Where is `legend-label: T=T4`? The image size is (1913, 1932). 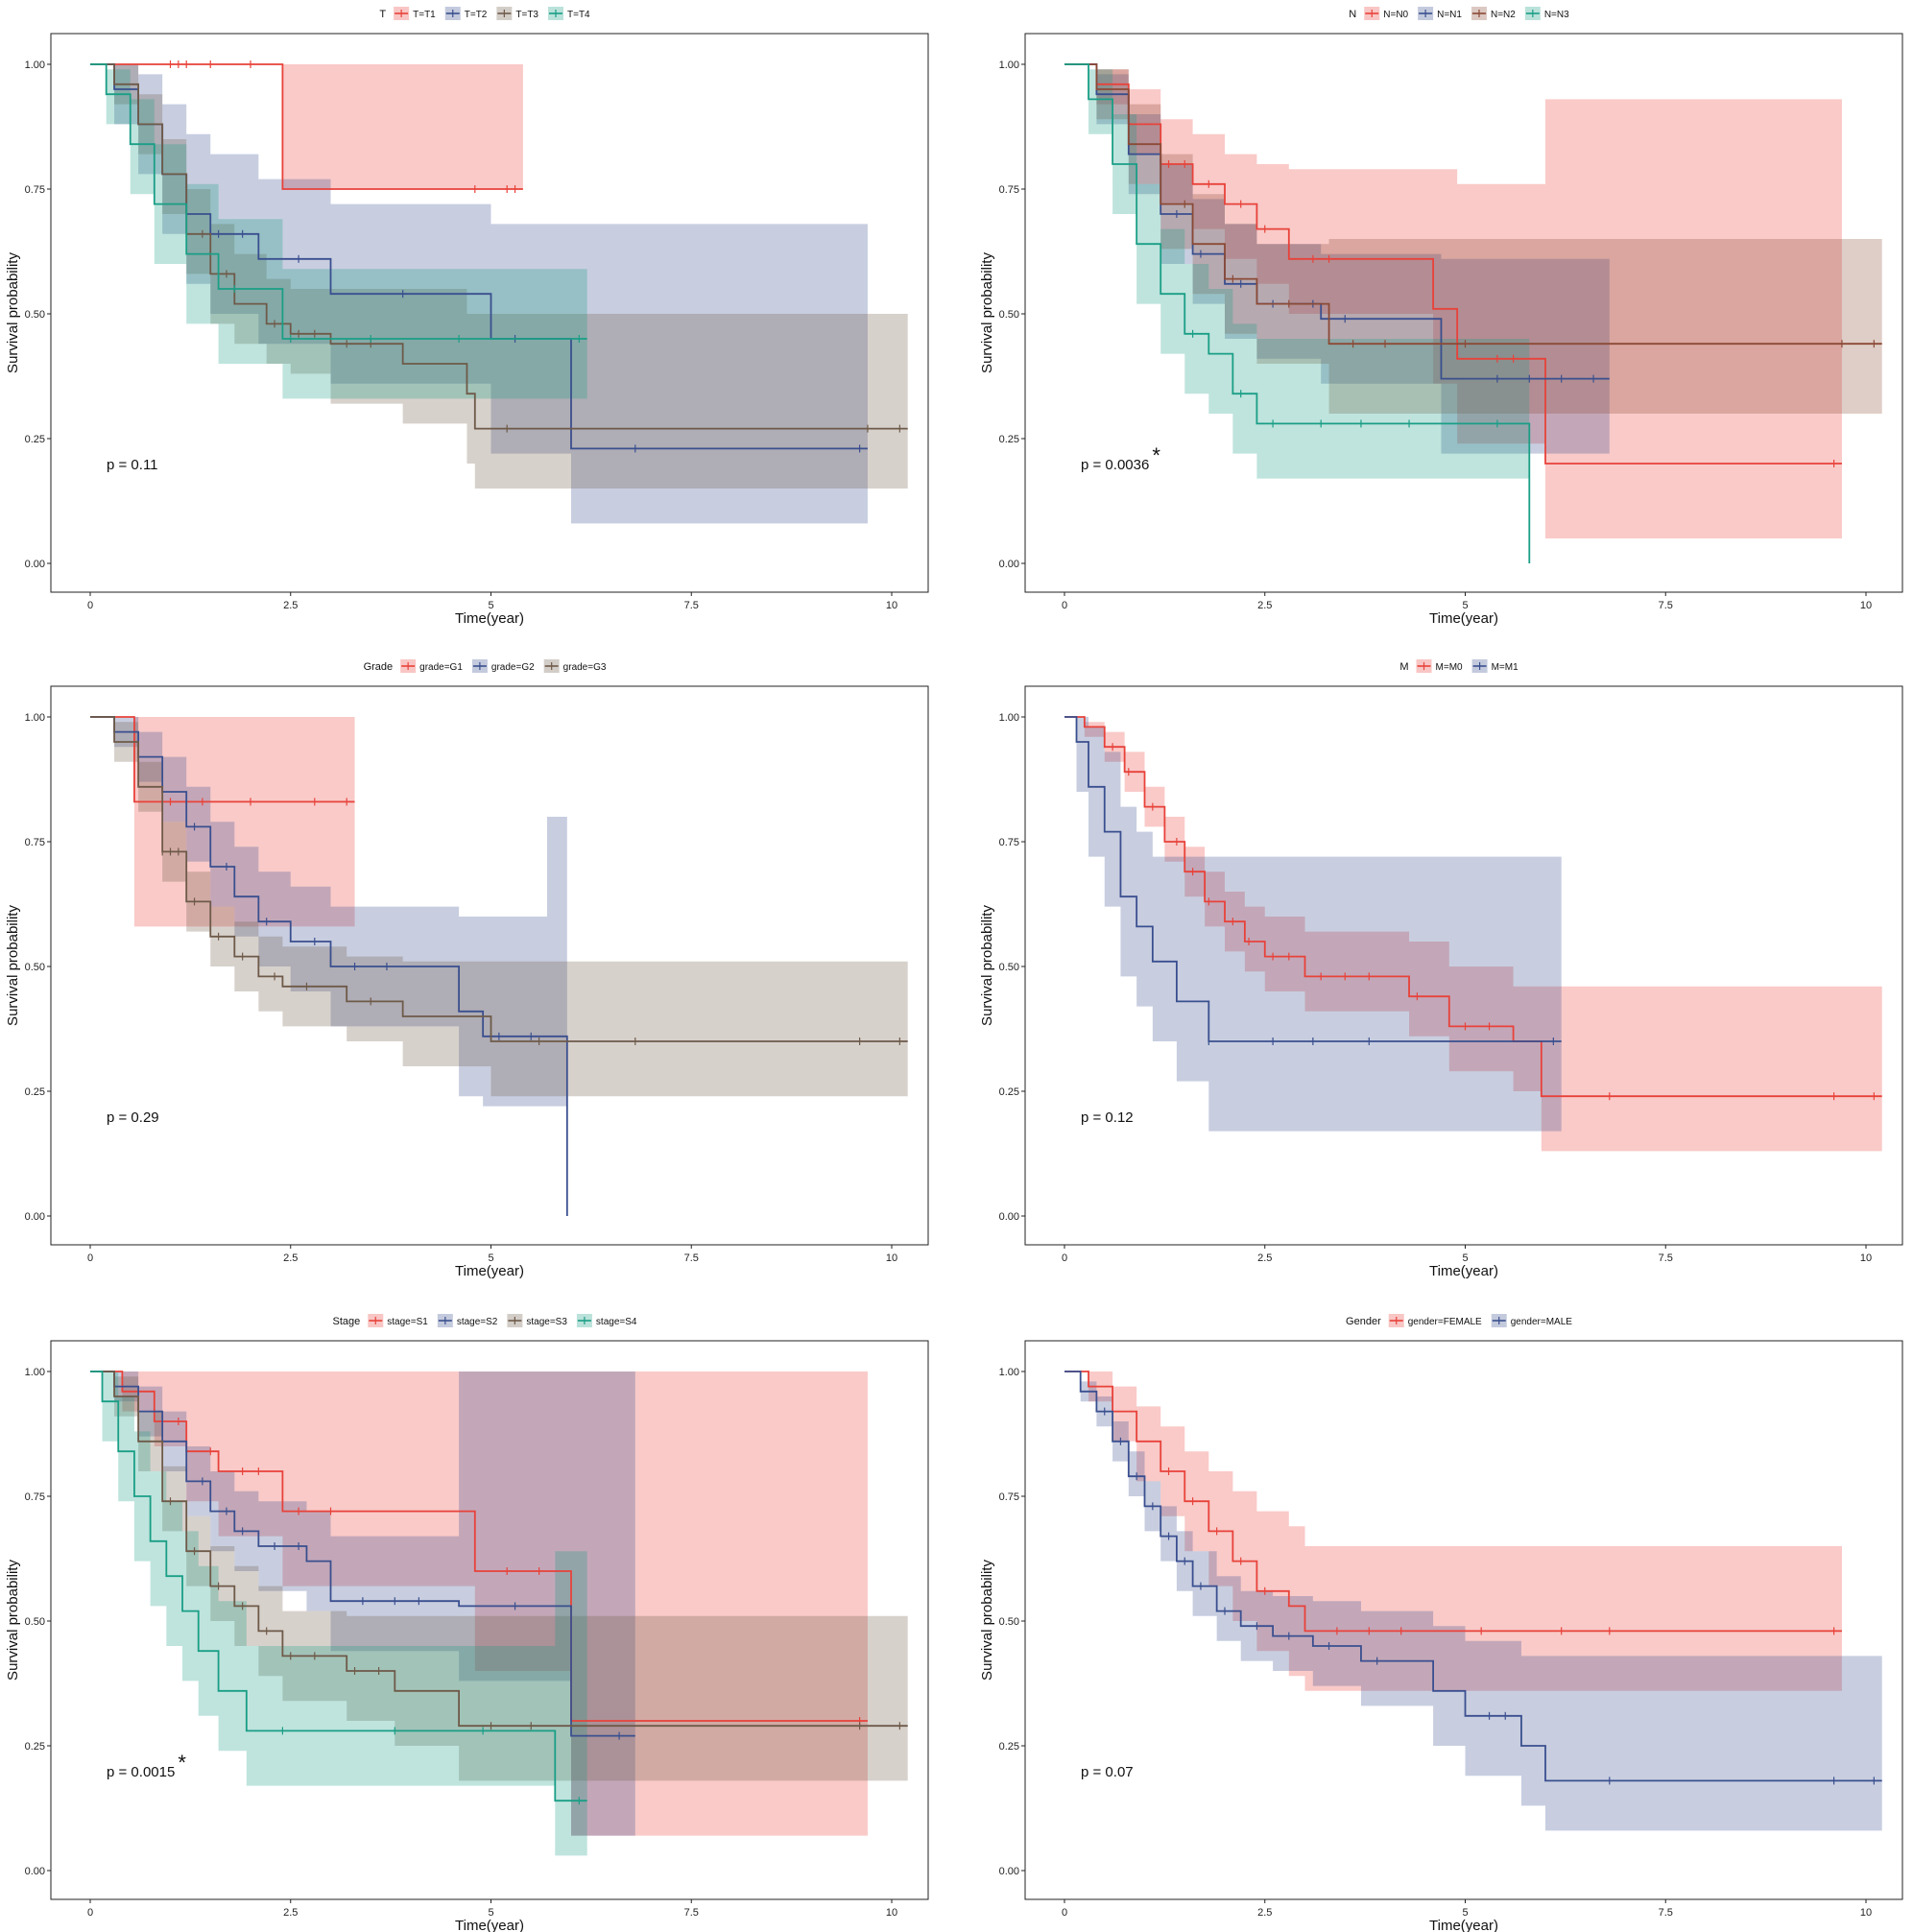 legend-label: T=T4 is located at coordinates (578, 15).